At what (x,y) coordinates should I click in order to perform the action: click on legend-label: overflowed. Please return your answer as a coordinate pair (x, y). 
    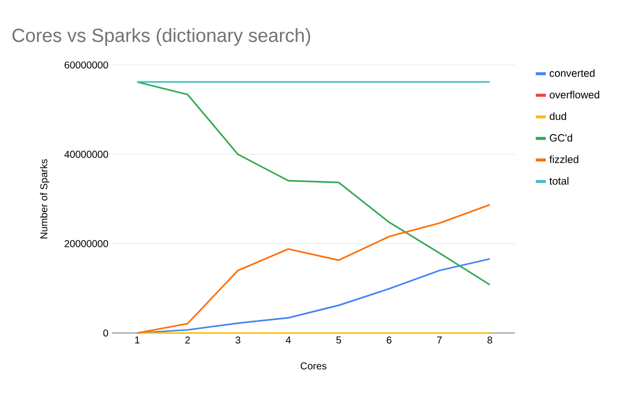
    Looking at the image, I should click on (575, 94).